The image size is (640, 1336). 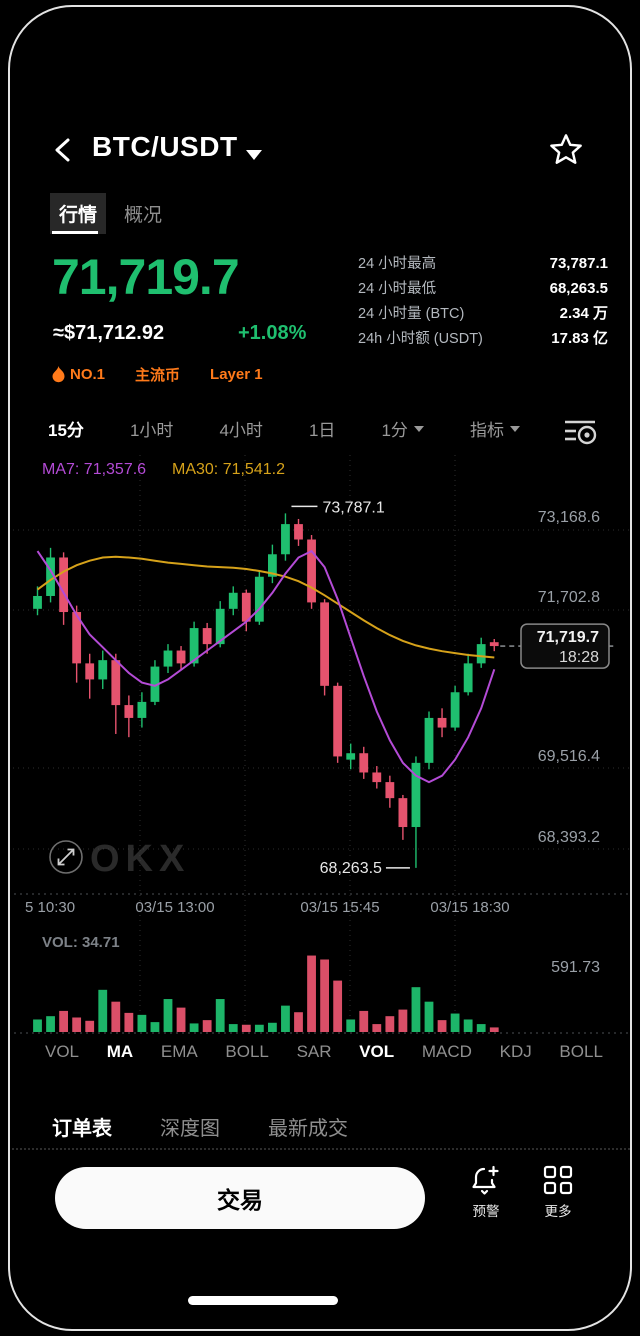 I want to click on back-icon, so click(x=63, y=150).